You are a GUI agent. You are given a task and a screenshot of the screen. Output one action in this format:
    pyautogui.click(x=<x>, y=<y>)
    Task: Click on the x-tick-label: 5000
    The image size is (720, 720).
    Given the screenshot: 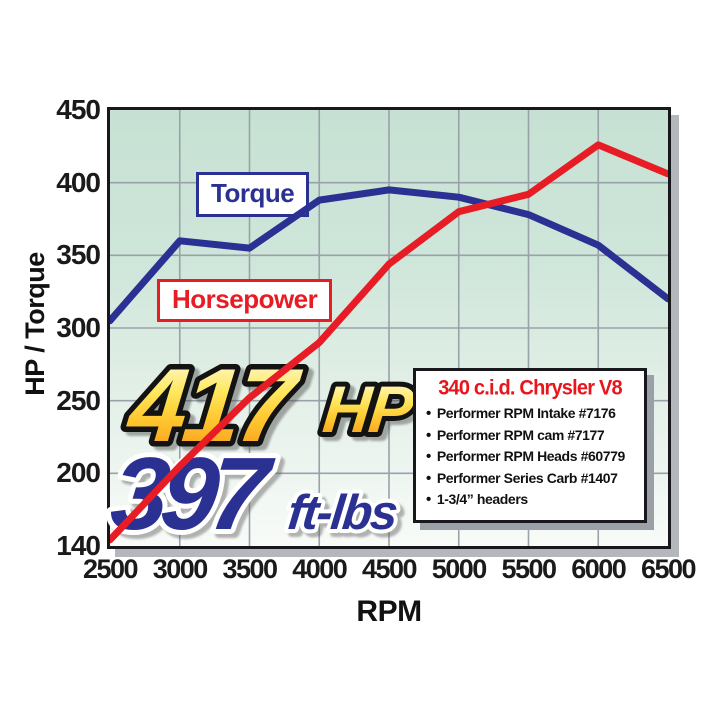 What is the action you would take?
    pyautogui.click(x=459, y=569)
    